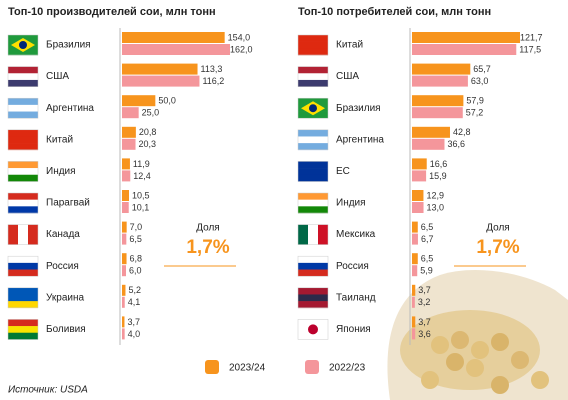 Image resolution: width=568 pixels, height=400 pixels. What do you see at coordinates (61, 171) in the screenshot?
I see `category-label: Индия` at bounding box center [61, 171].